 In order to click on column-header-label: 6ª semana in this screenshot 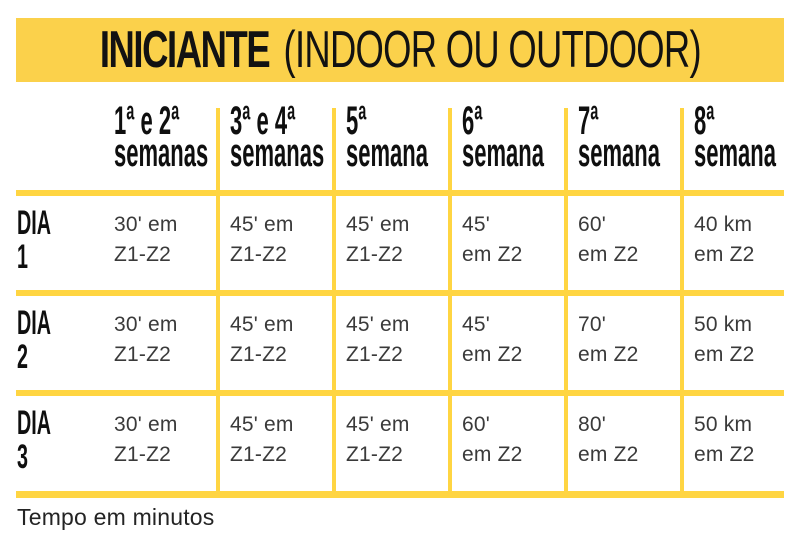, I will do `click(503, 137)`.